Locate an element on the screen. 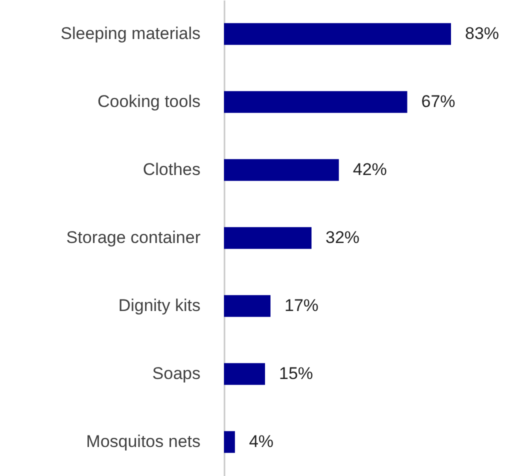 This screenshot has width=525, height=476. data-label: 83% is located at coordinates (482, 33).